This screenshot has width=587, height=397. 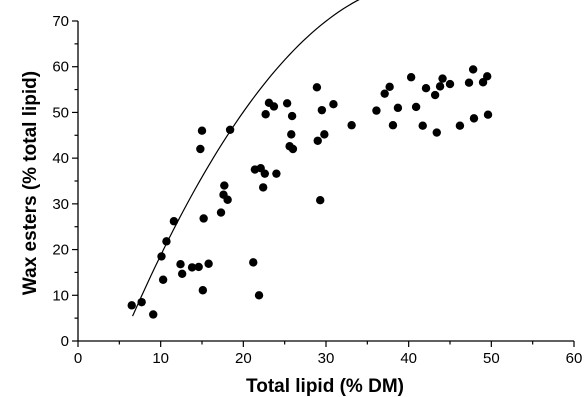 What do you see at coordinates (60, 204) in the screenshot?
I see `y-tick-label-30: 30` at bounding box center [60, 204].